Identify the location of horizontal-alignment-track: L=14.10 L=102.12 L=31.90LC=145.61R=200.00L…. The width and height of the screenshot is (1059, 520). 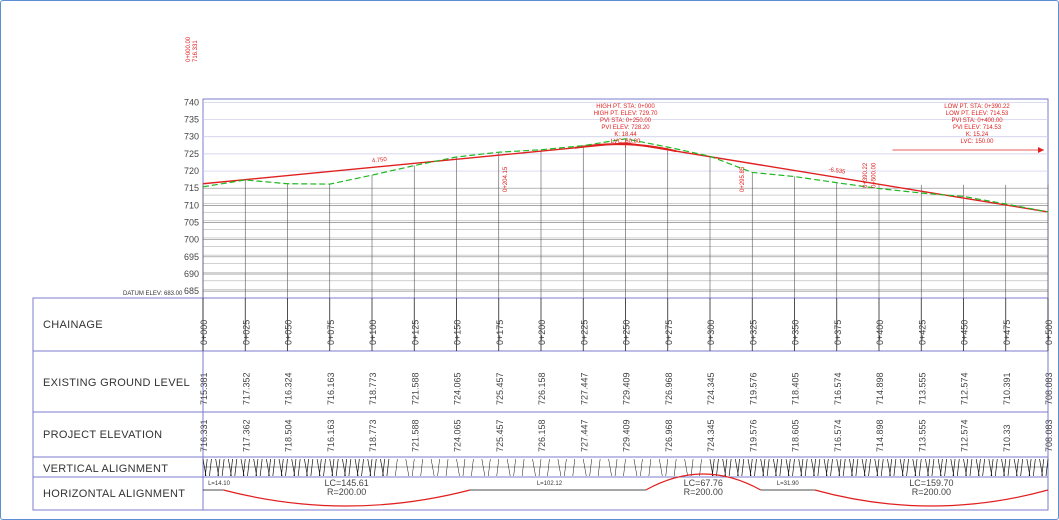
(626, 490).